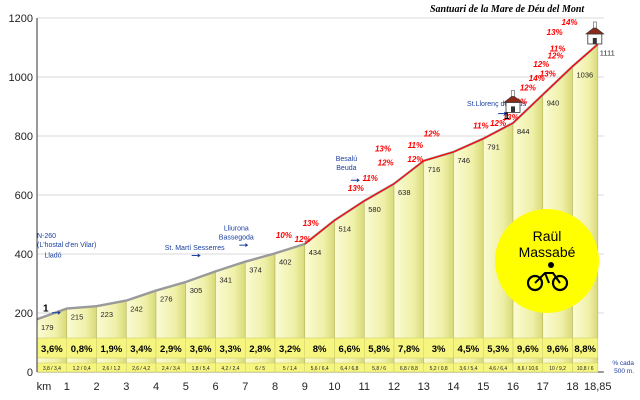 This screenshot has width=640, height=400. Describe the element at coordinates (67, 387) in the screenshot. I see `x-tick-label: 1` at that location.